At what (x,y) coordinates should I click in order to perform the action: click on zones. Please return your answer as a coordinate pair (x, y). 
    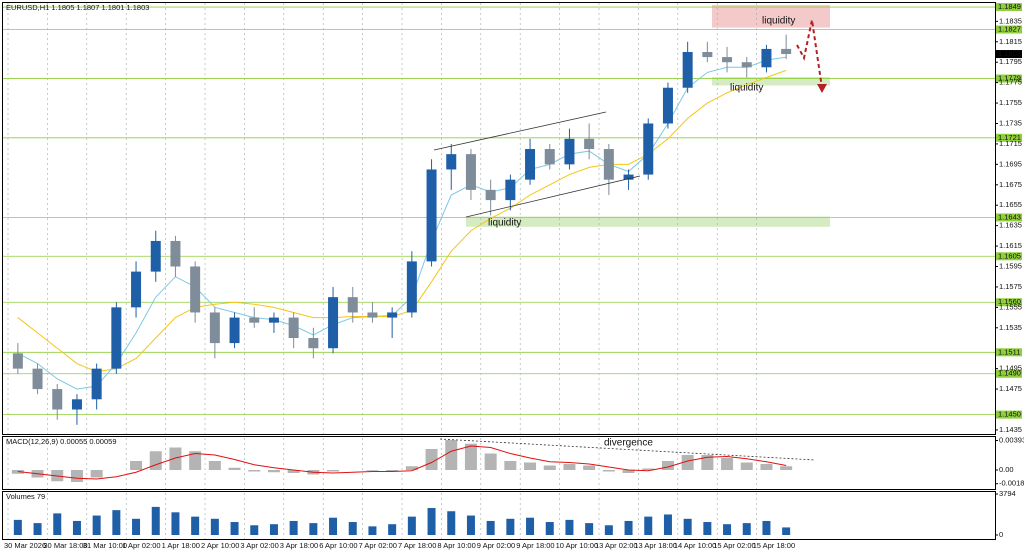
    Looking at the image, I should click on (648, 116).